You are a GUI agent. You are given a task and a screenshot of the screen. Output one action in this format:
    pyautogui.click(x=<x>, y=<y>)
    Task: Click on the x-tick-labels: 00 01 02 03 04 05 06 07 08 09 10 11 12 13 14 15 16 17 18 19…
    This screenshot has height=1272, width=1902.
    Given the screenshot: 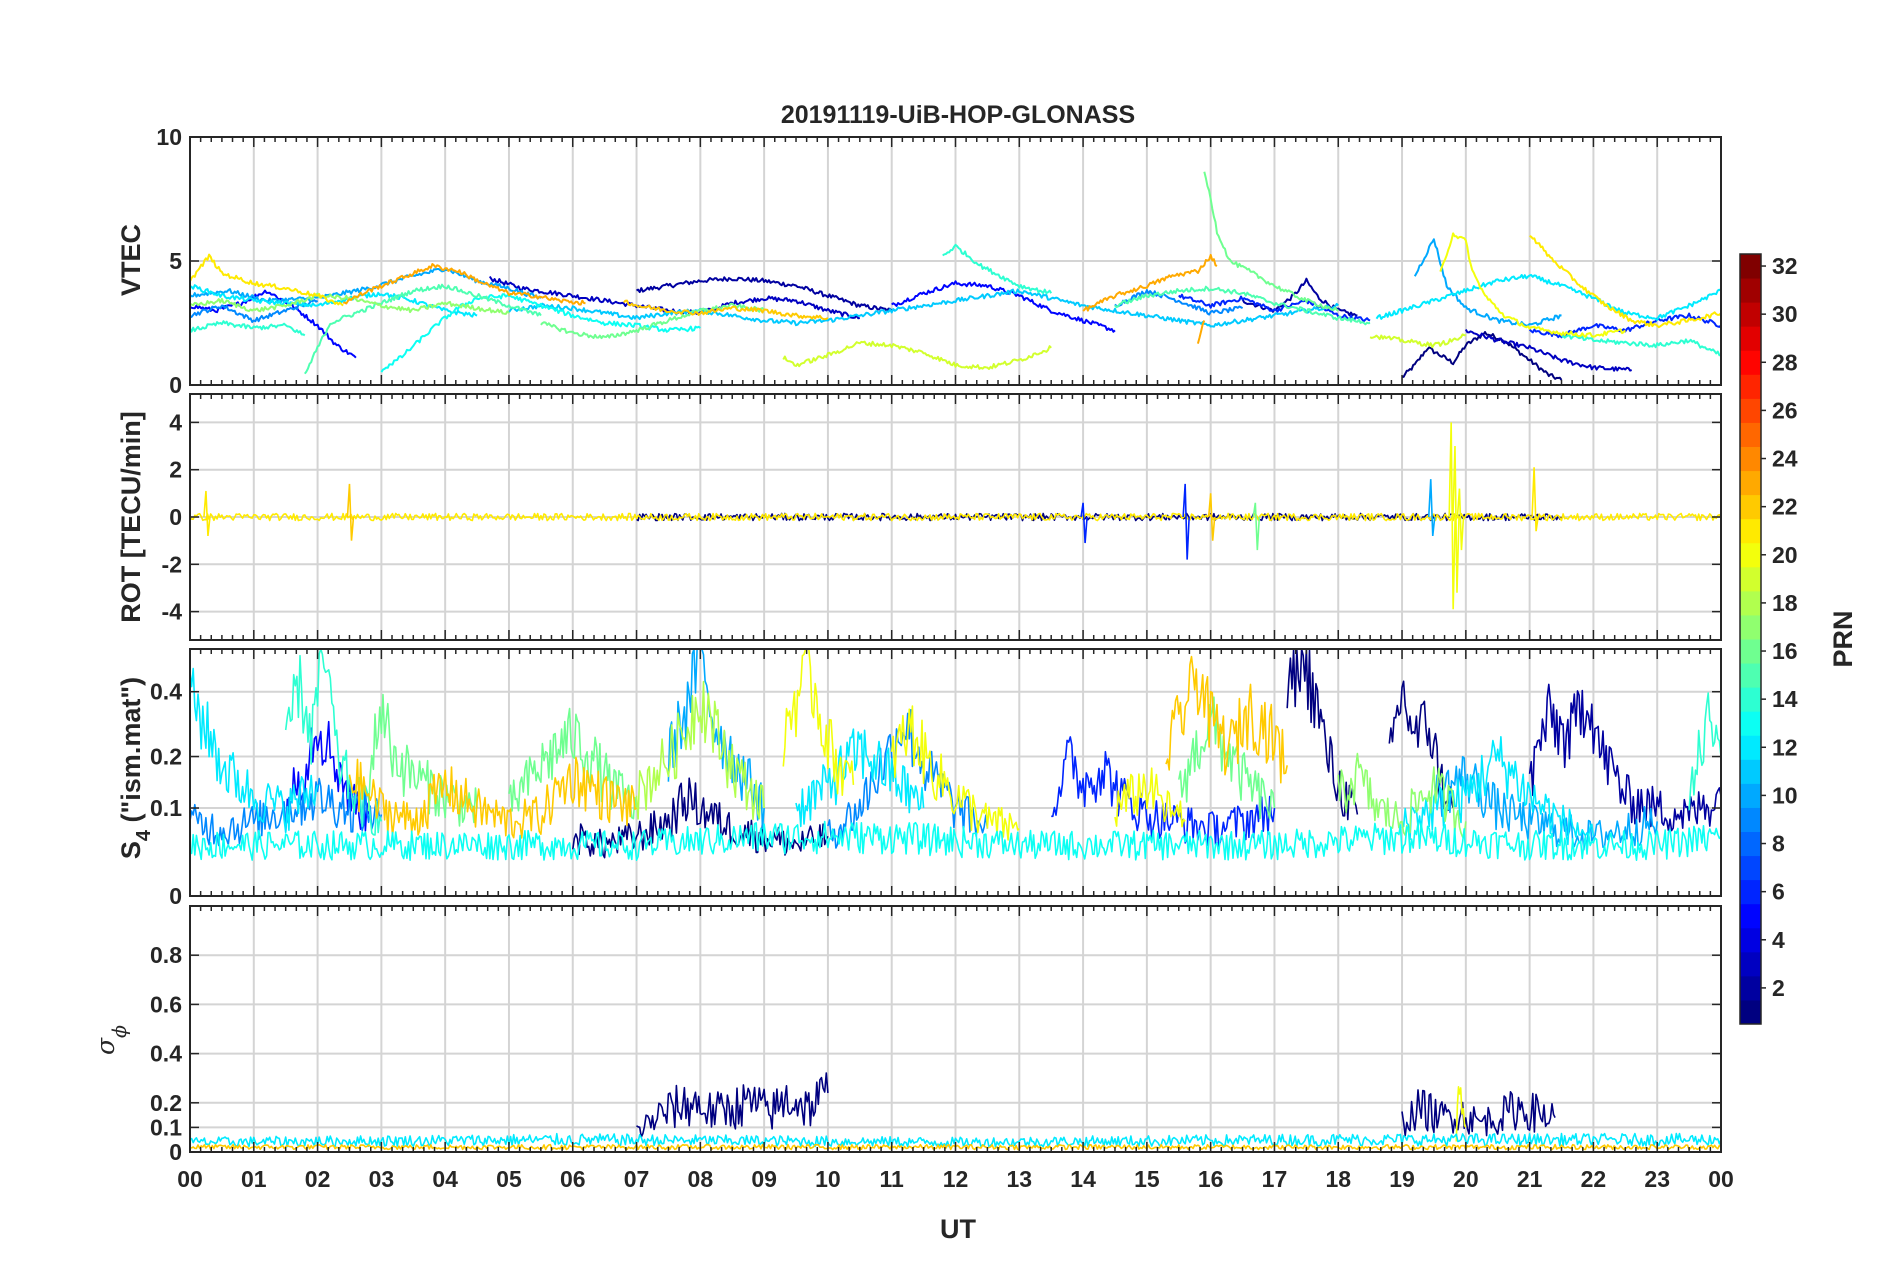 What is the action you would take?
    pyautogui.click(x=955, y=1179)
    